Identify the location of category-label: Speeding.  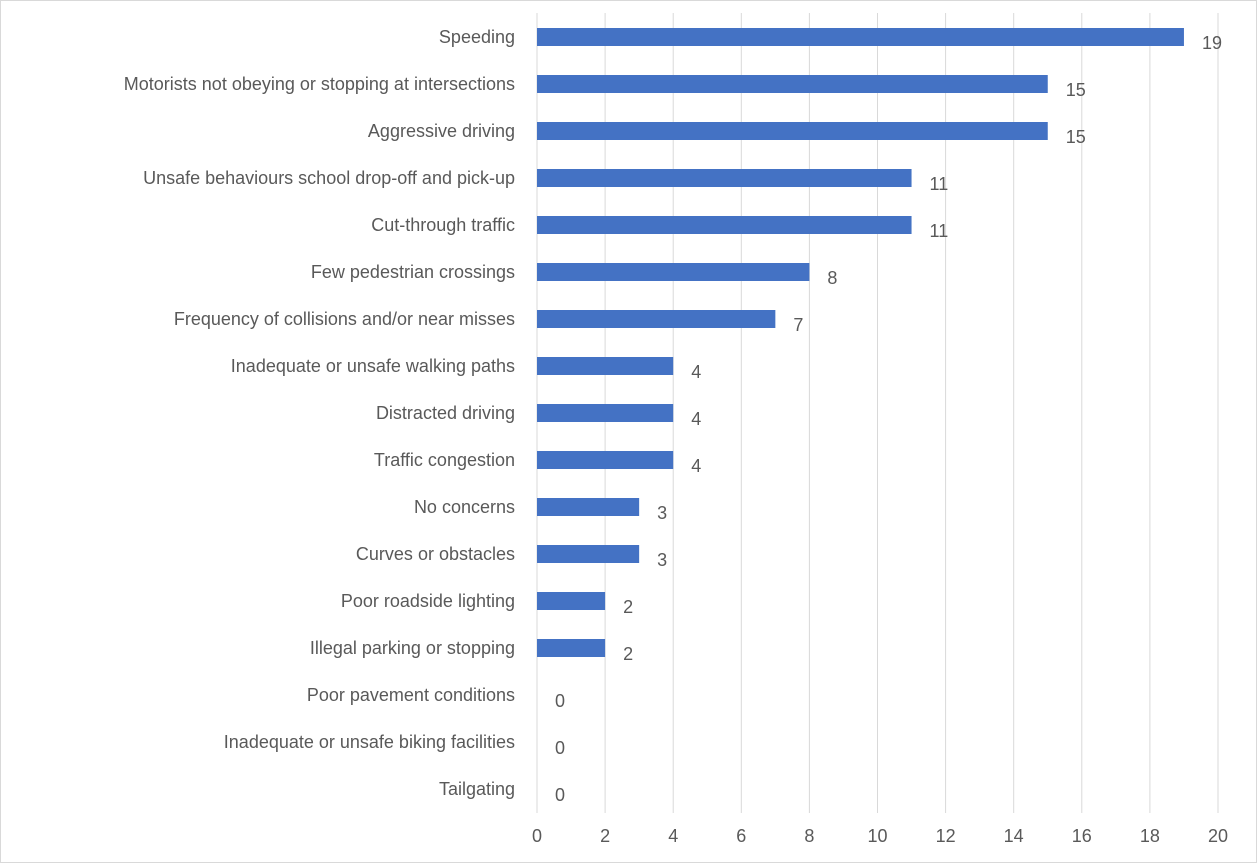
(477, 37).